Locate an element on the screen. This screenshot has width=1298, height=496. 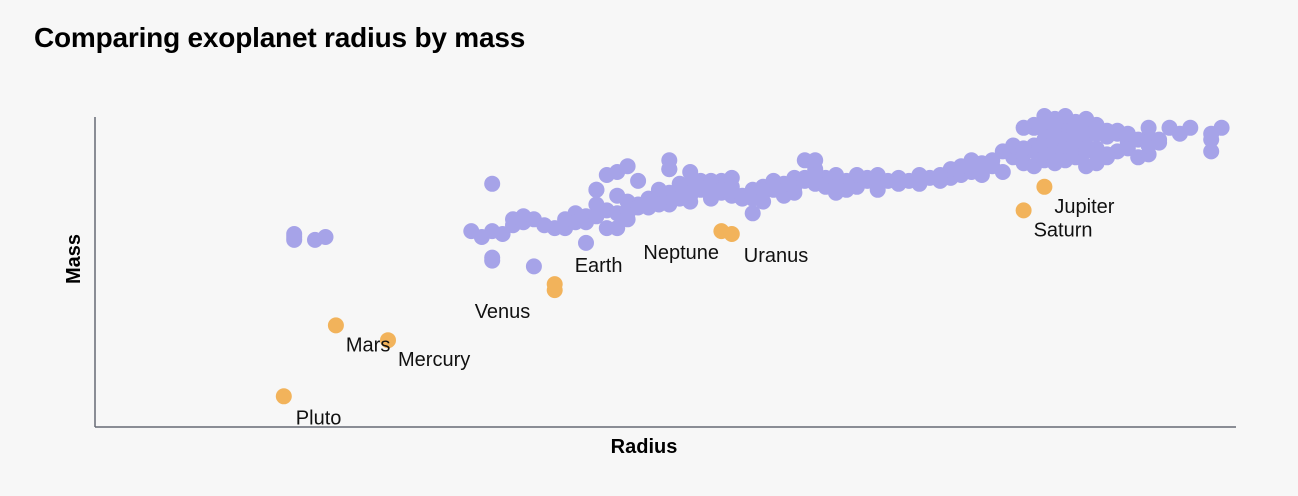
planet-point-jupiter is located at coordinates (1044, 186).